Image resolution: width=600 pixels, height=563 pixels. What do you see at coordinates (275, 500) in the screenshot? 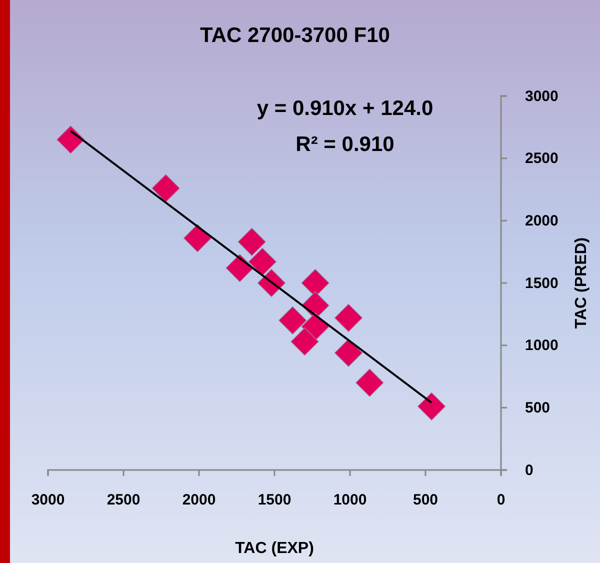
I see `x-tick-label: 1500` at bounding box center [275, 500].